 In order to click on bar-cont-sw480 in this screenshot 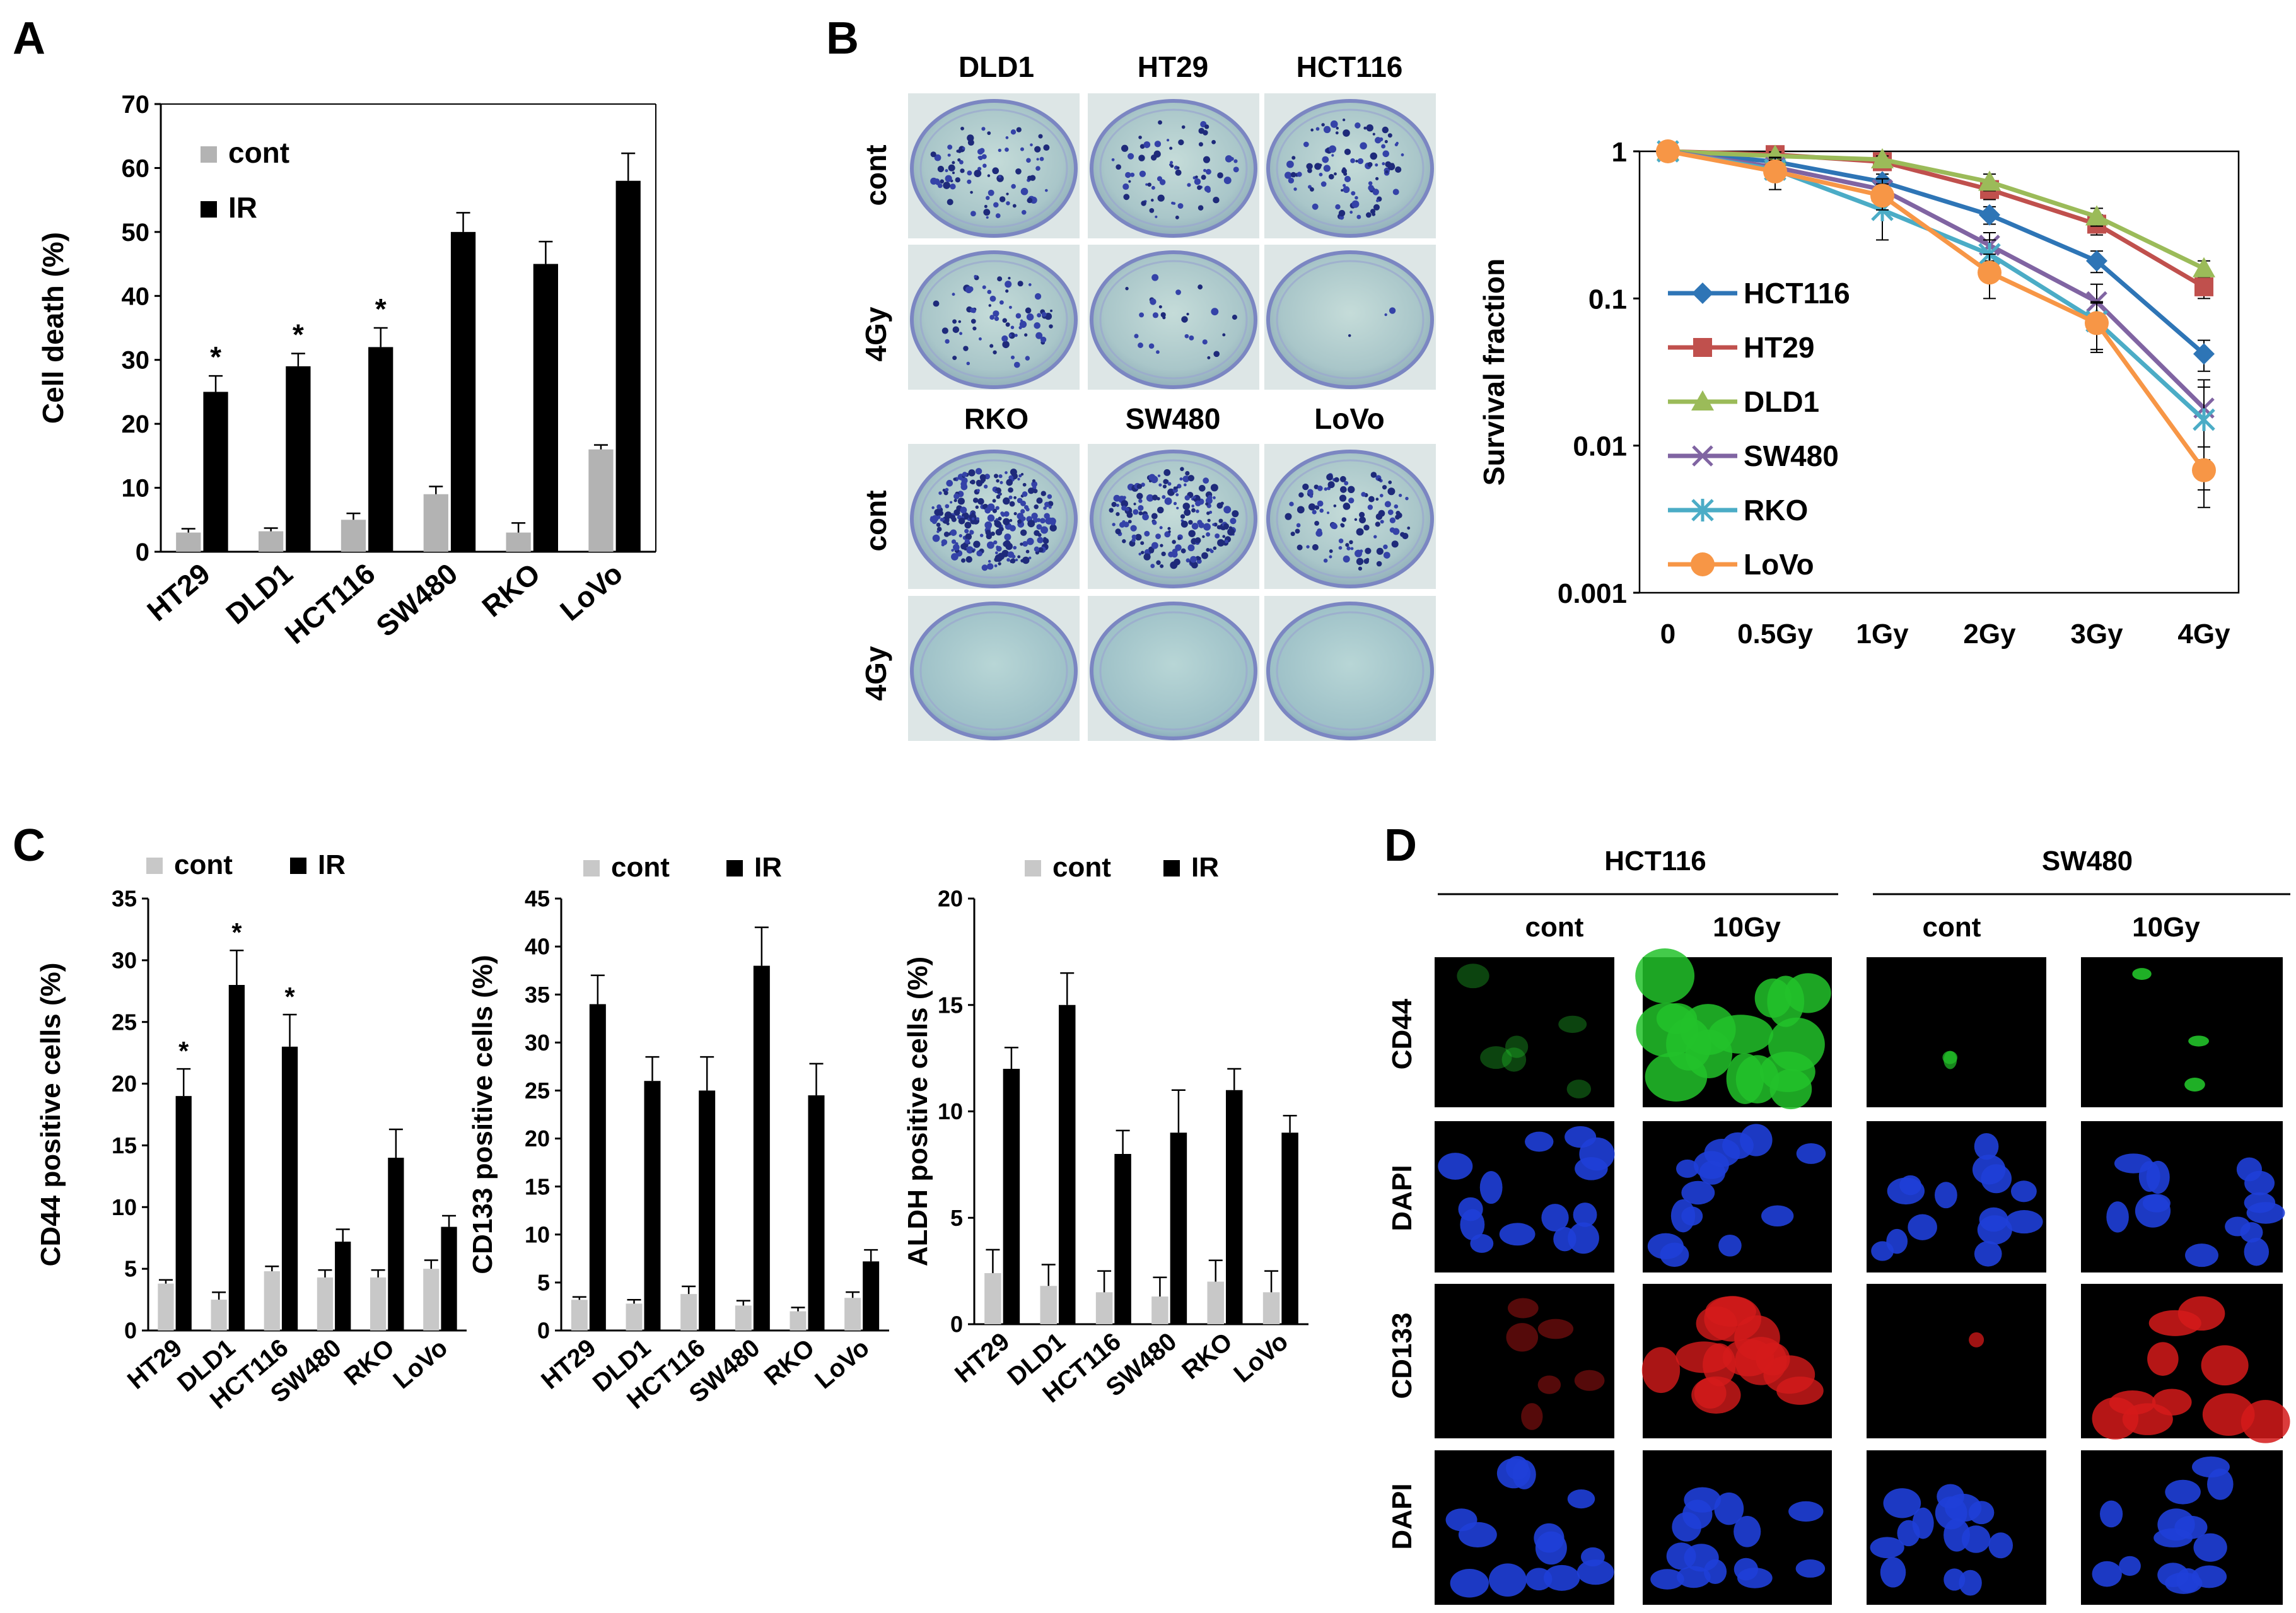, I will do `click(743, 1318)`.